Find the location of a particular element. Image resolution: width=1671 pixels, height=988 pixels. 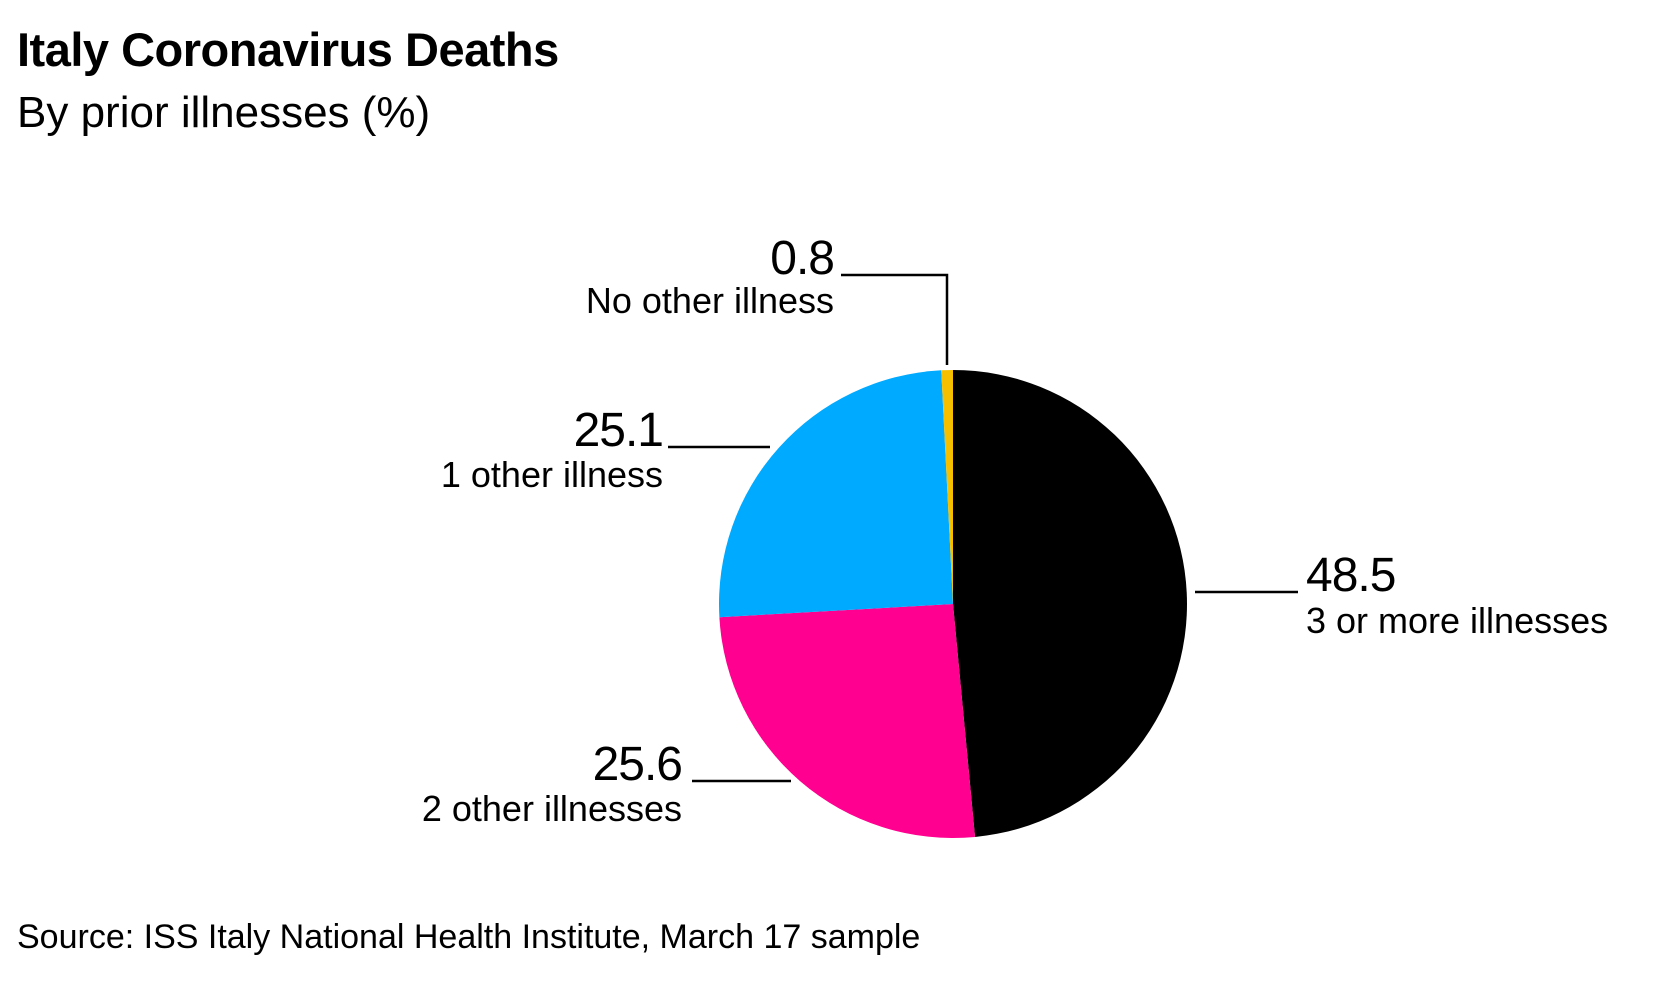

pie-slice-no-other-illness is located at coordinates (947, 487).